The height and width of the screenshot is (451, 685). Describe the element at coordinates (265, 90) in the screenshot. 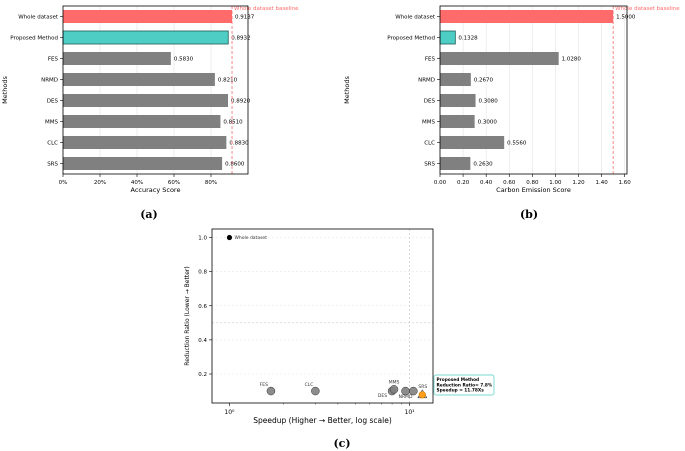

I see `chart-a-baseline: Whole dataset baseline` at that location.